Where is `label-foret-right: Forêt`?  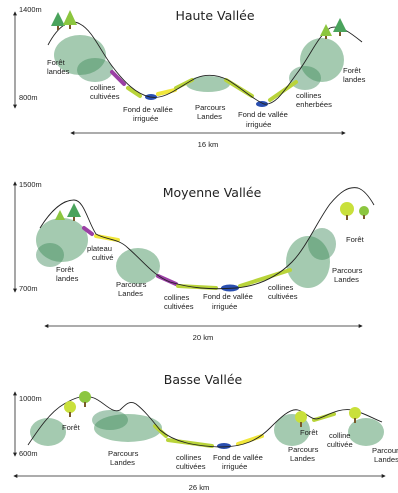
label-foret-right: Forêt is located at coordinates (355, 239).